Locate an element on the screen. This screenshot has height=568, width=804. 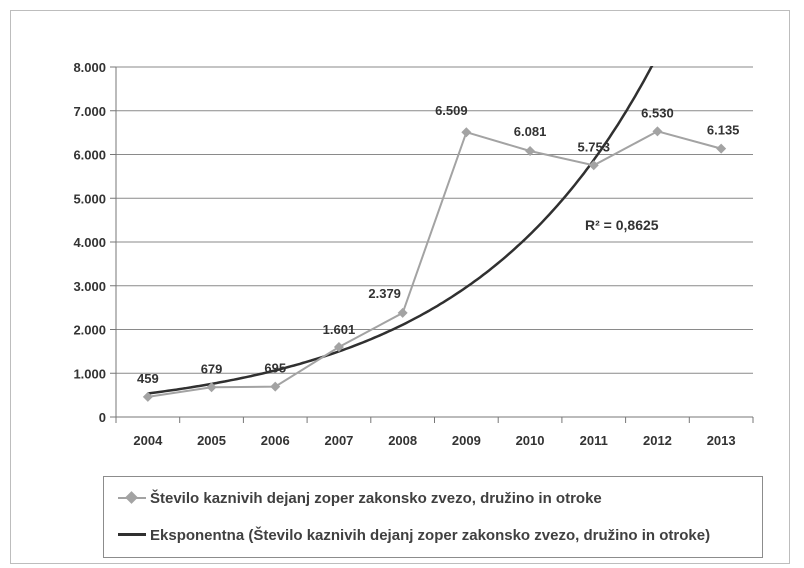
data-label: 6.081 is located at coordinates (530, 131).